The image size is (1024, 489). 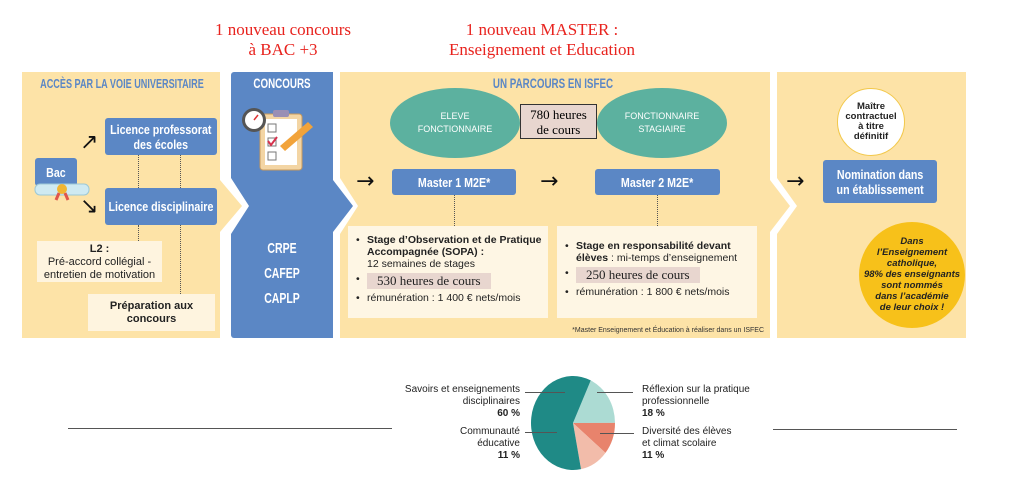 What do you see at coordinates (161, 136) in the screenshot?
I see `licence-professorat-box: Licence professorat des écoles` at bounding box center [161, 136].